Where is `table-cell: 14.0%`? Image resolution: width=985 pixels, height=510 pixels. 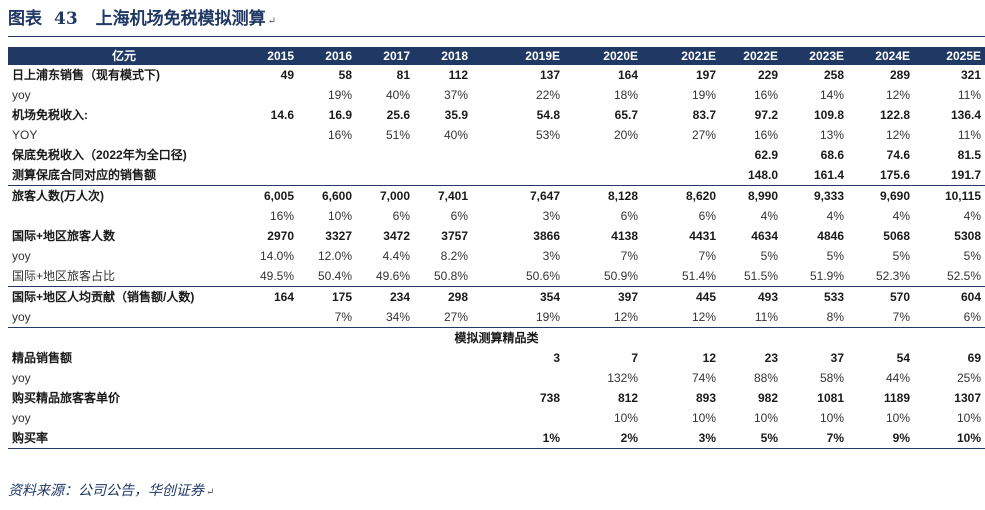 table-cell: 14.0% is located at coordinates (276, 256).